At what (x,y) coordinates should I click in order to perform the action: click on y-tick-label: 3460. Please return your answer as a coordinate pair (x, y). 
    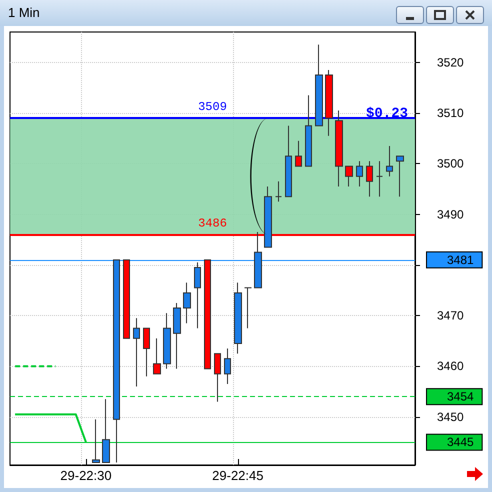
    Looking at the image, I should click on (450, 366).